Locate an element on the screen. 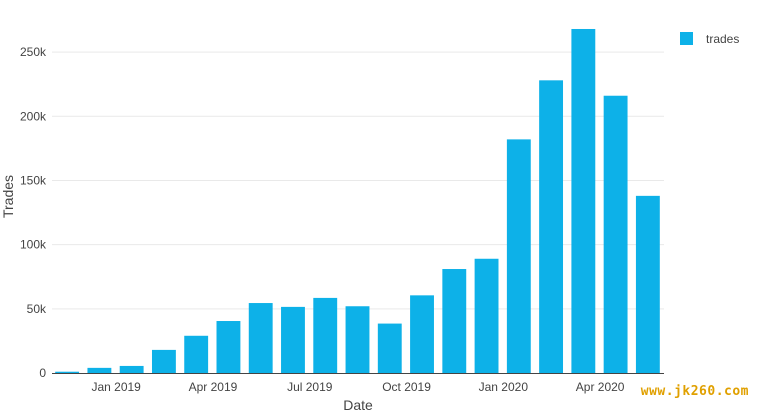 Image resolution: width=761 pixels, height=413 pixels. y-tick-label: 150k is located at coordinates (33, 180).